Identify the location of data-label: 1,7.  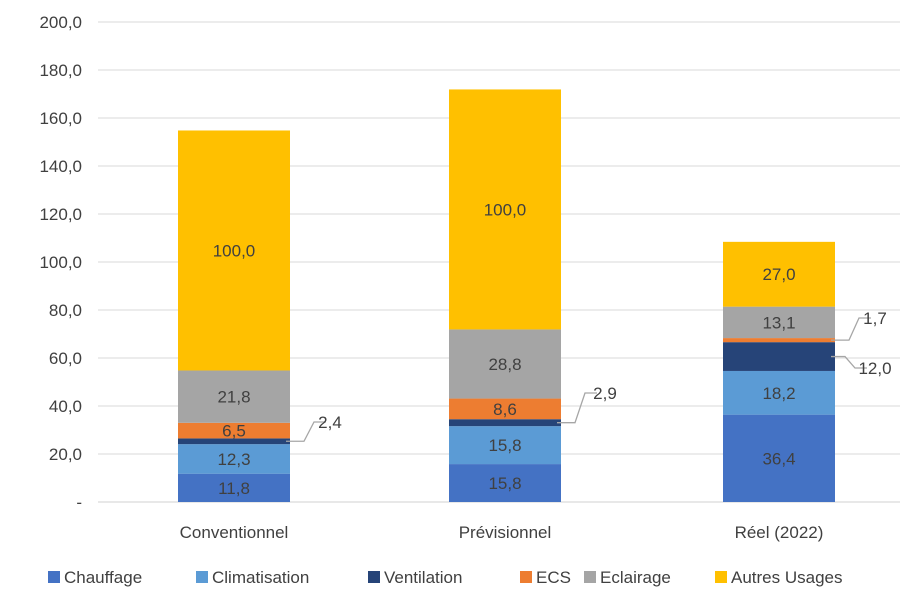
(875, 318).